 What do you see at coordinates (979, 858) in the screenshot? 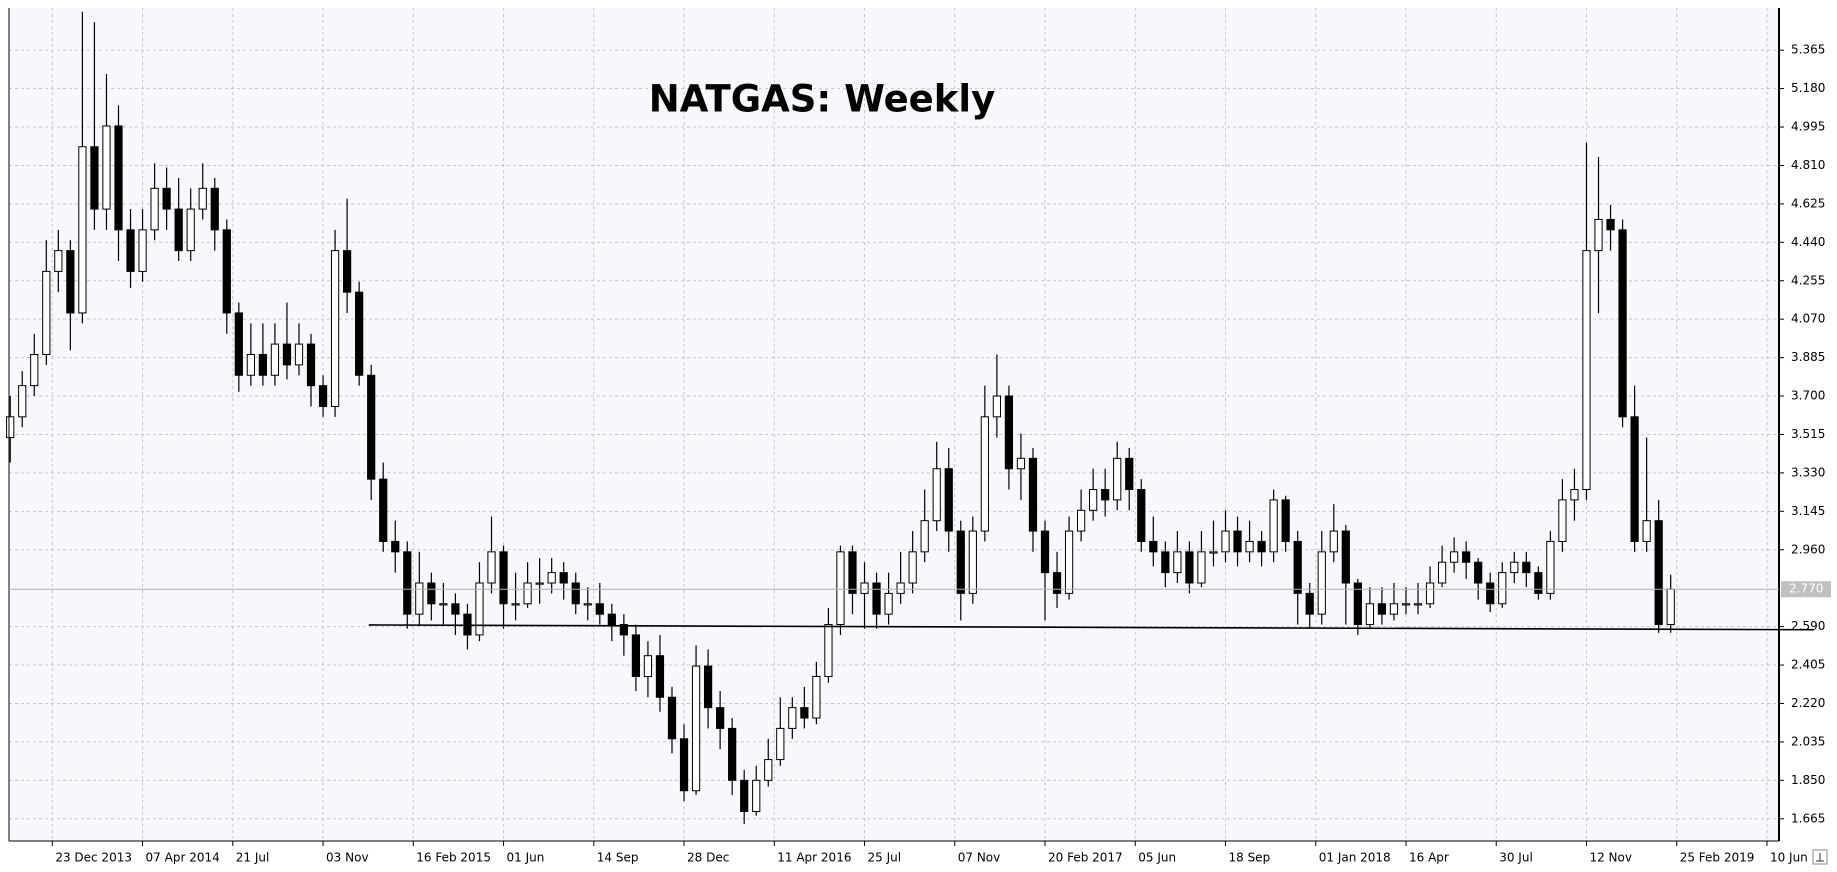
I see `x-tick-label: 07 Nov` at bounding box center [979, 858].